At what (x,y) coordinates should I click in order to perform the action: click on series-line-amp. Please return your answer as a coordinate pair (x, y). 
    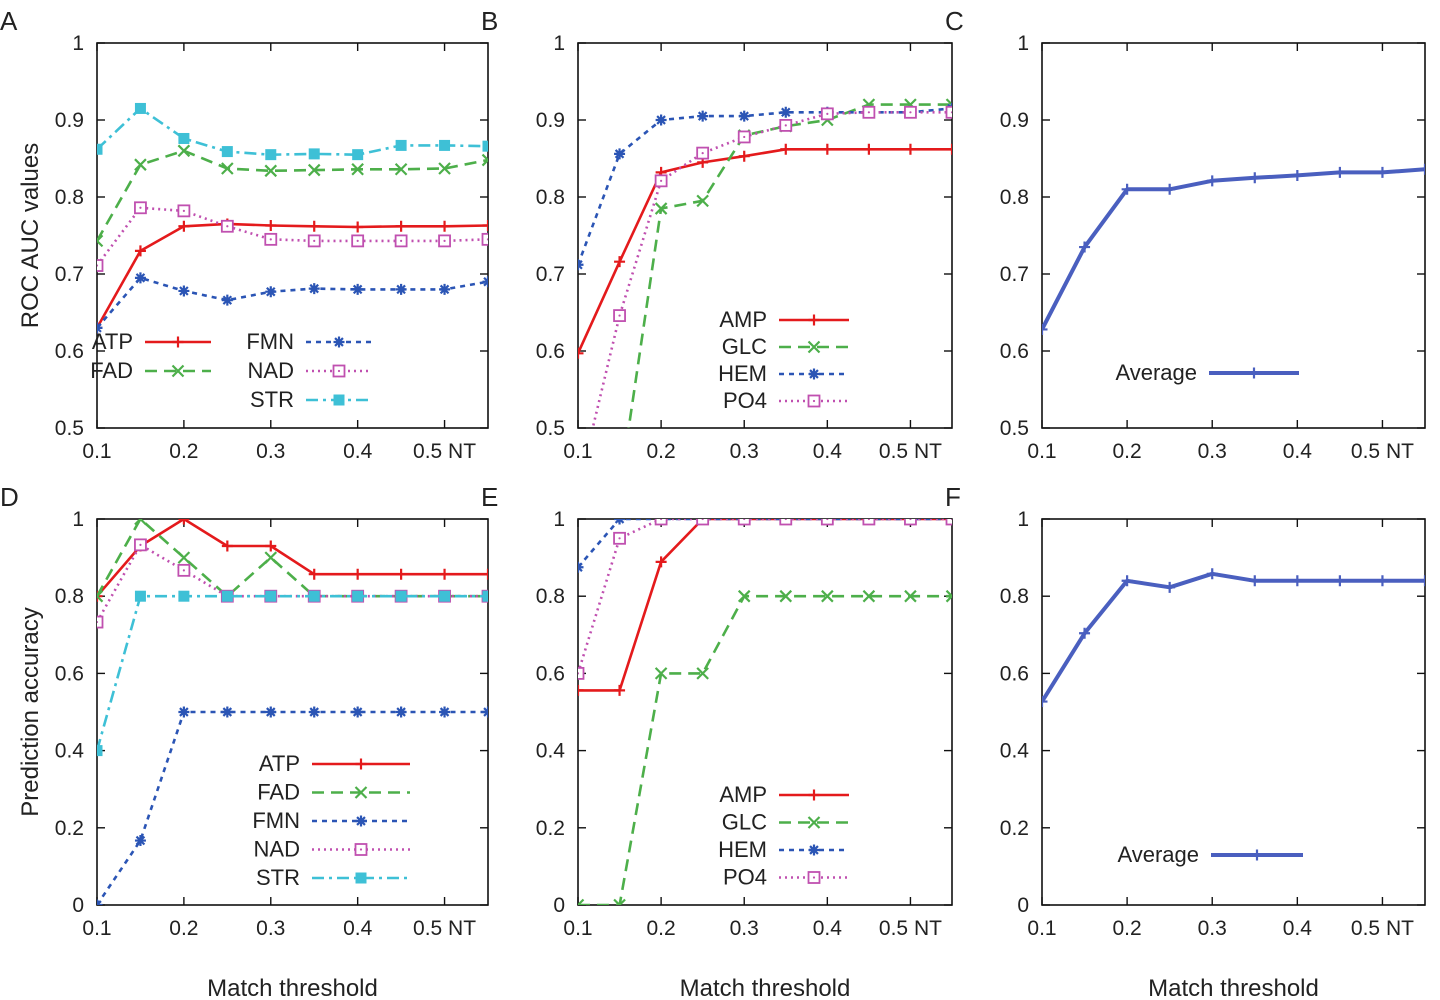
    Looking at the image, I should click on (765, 251).